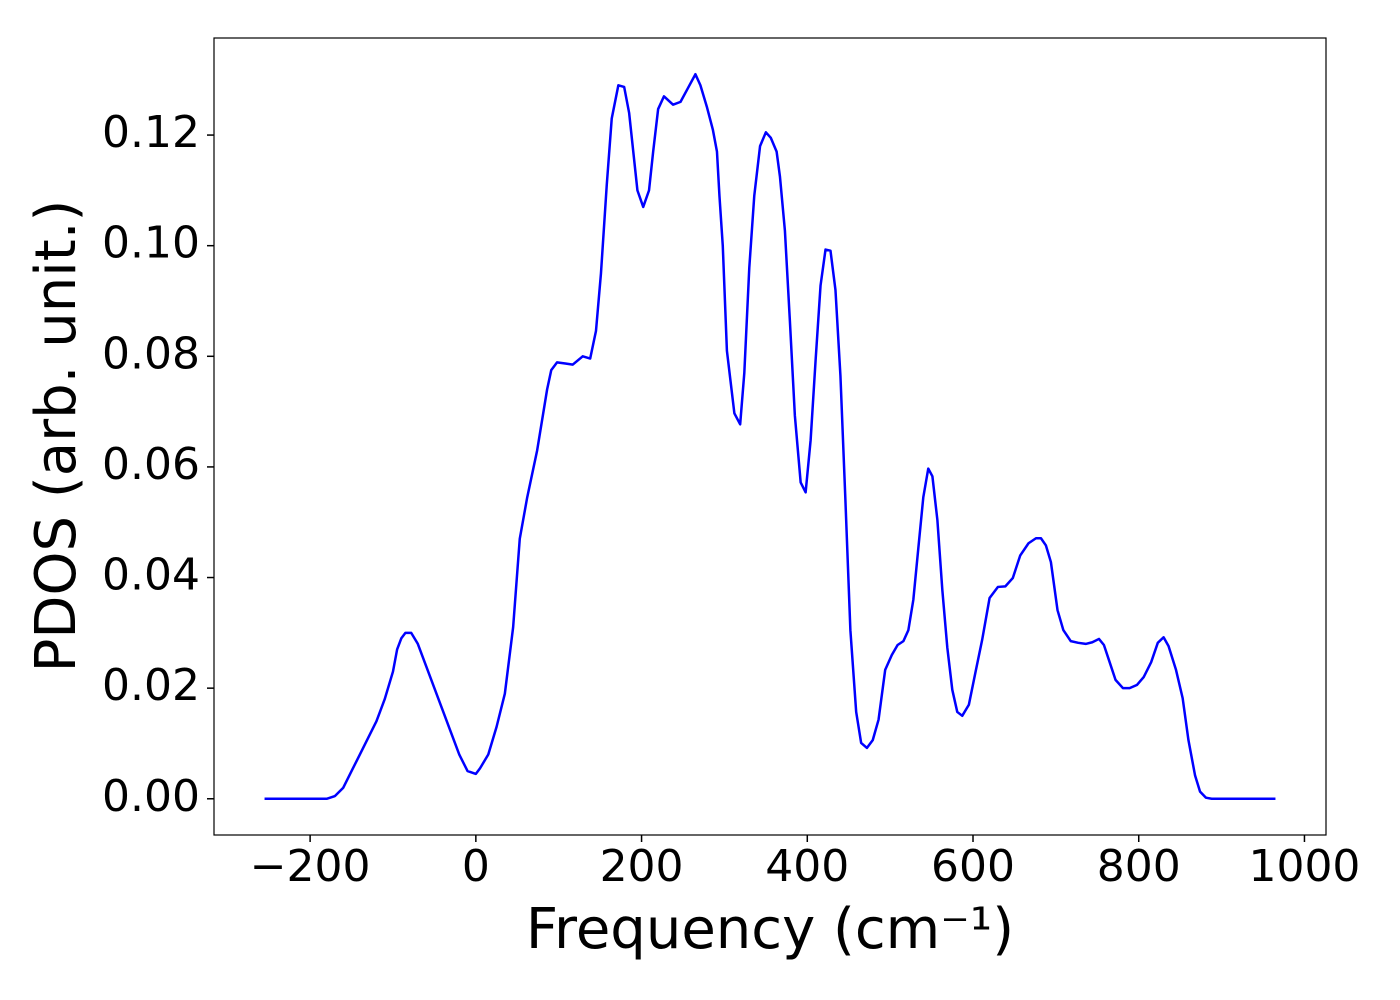 The height and width of the screenshot is (1000, 1400). What do you see at coordinates (1304, 866) in the screenshot?
I see `x-tick-label: 1000` at bounding box center [1304, 866].